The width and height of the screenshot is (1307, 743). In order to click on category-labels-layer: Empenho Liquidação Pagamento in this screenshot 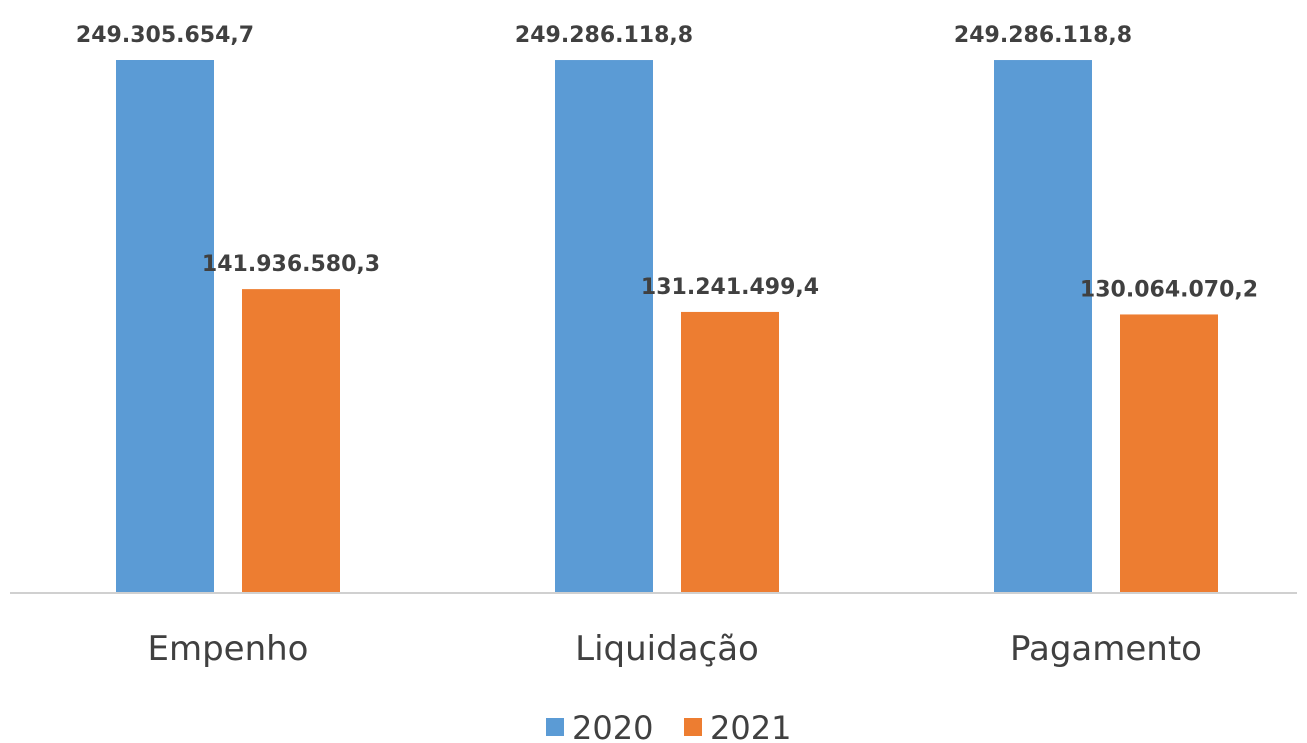, I will do `click(674, 649)`.